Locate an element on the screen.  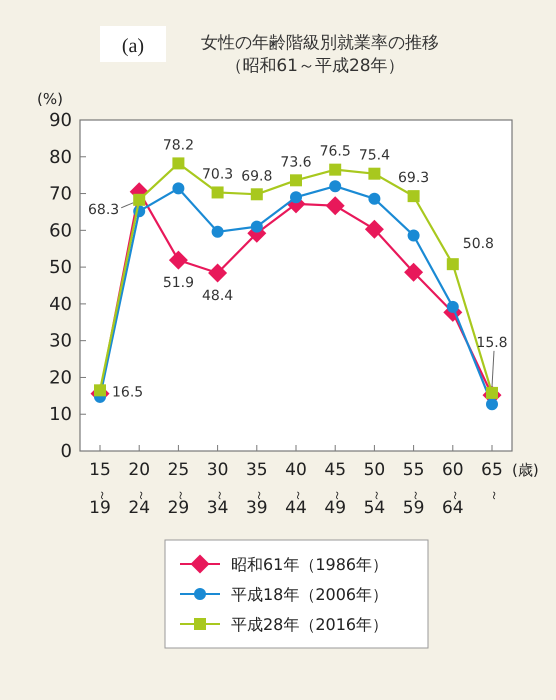
x-tick-label: 65～ is located at coordinates (492, 481).